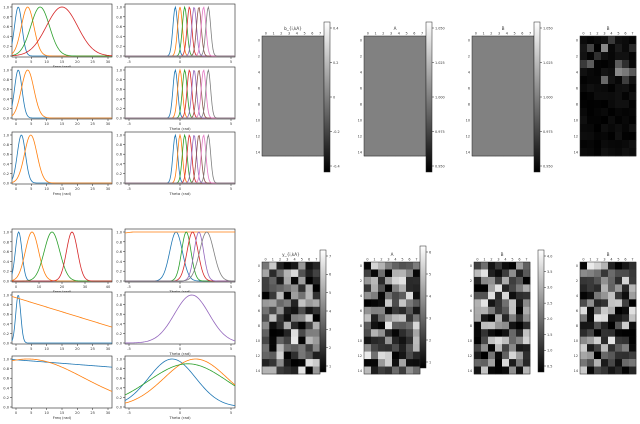 This screenshot has width=640, height=424. What do you see at coordinates (590, 260) in the screenshot?
I see `x-tick-label: 1` at bounding box center [590, 260].